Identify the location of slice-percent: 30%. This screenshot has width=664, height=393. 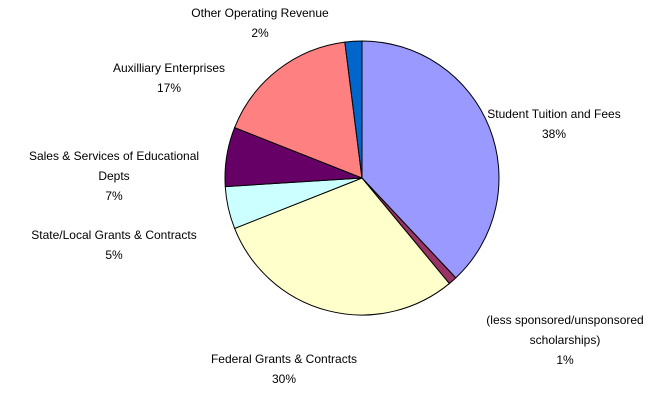
(284, 379).